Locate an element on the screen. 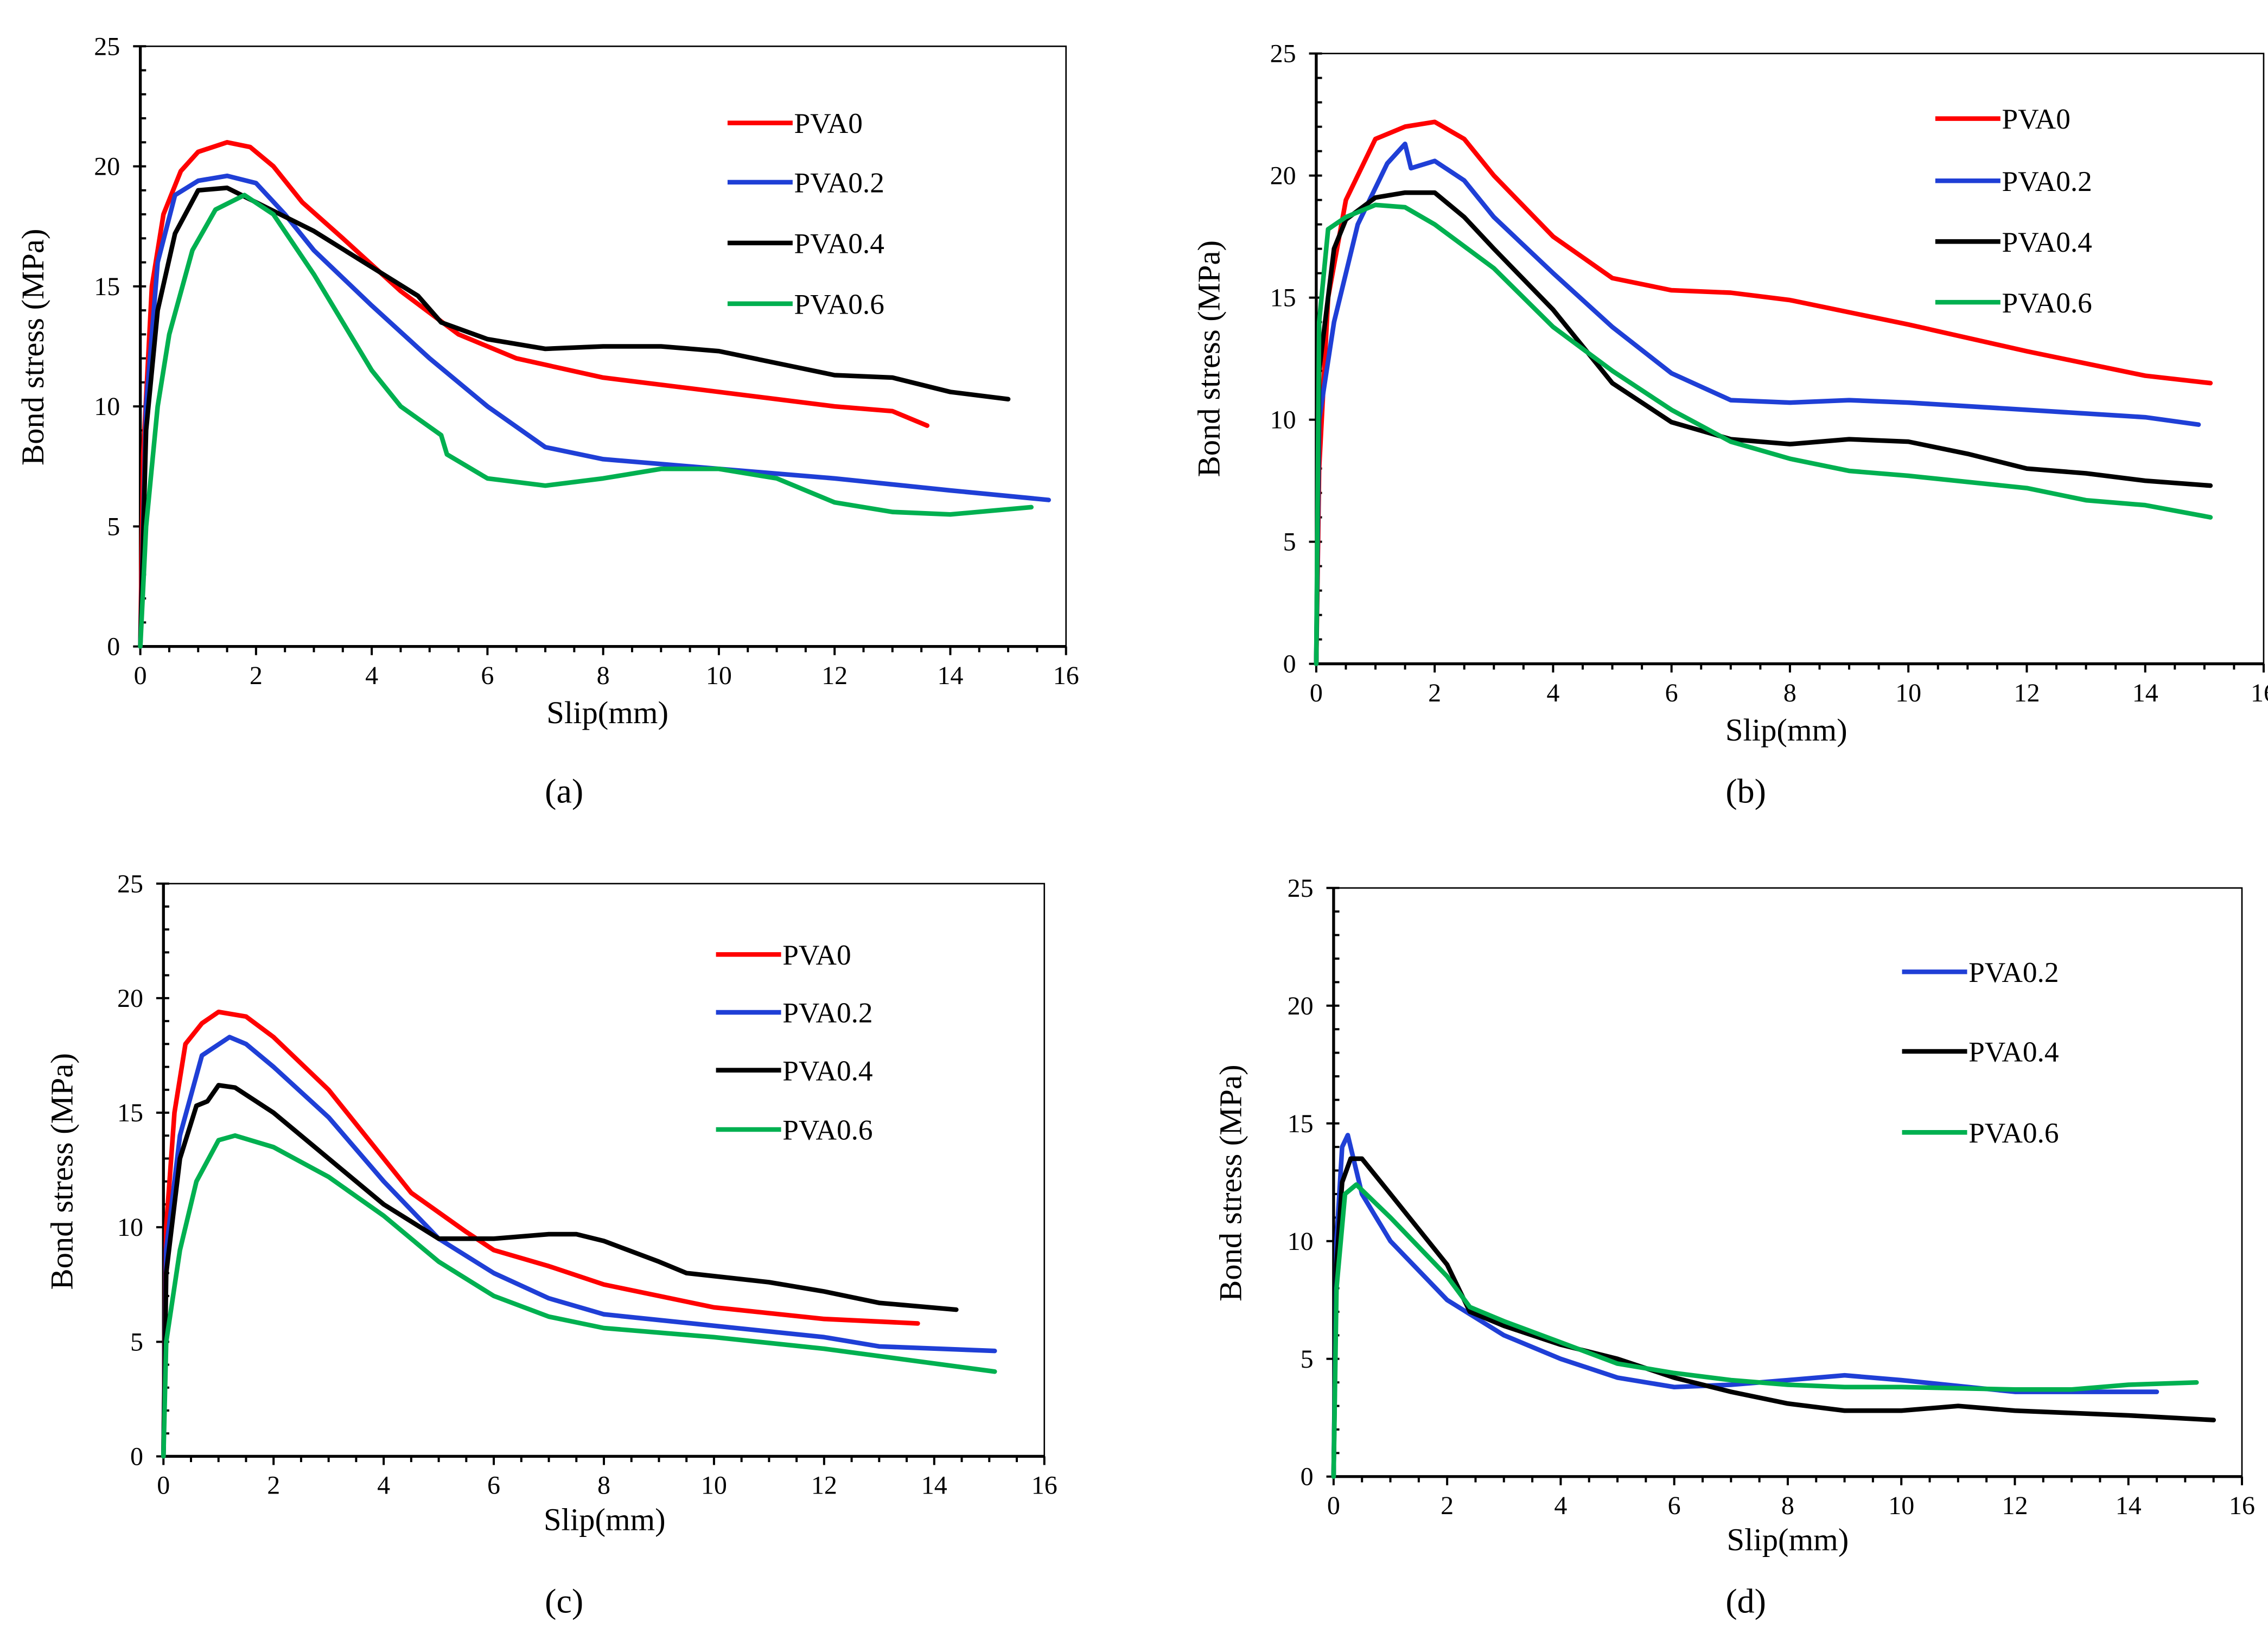  panel-caption: (d) is located at coordinates (1745, 1600).